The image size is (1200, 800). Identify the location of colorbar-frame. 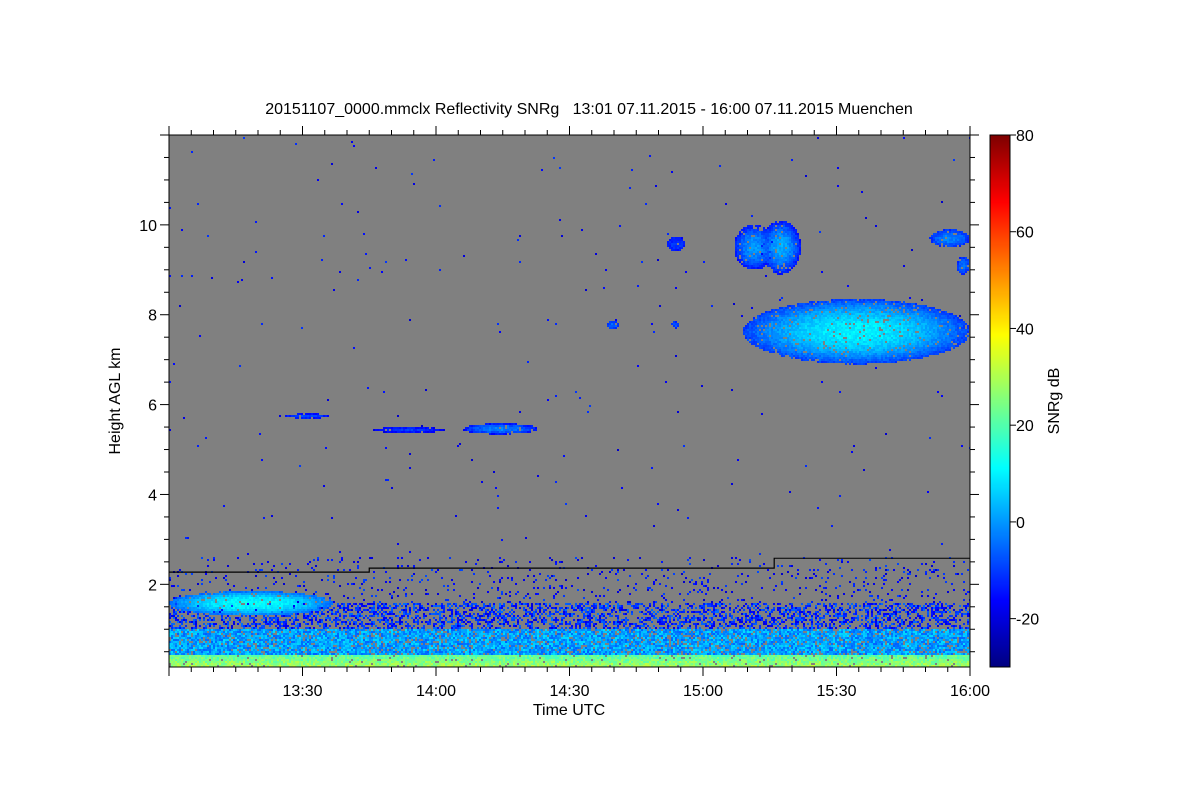
(1000, 401).